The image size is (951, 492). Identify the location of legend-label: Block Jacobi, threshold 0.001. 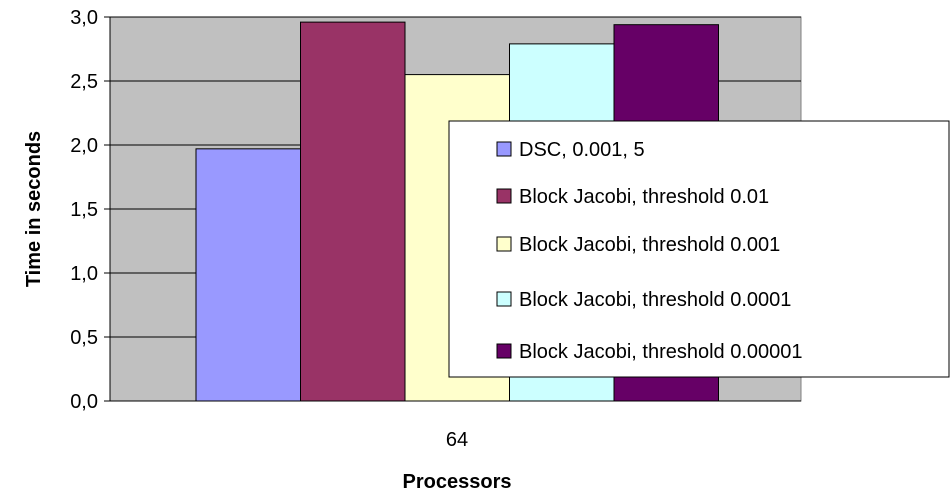
(649, 245).